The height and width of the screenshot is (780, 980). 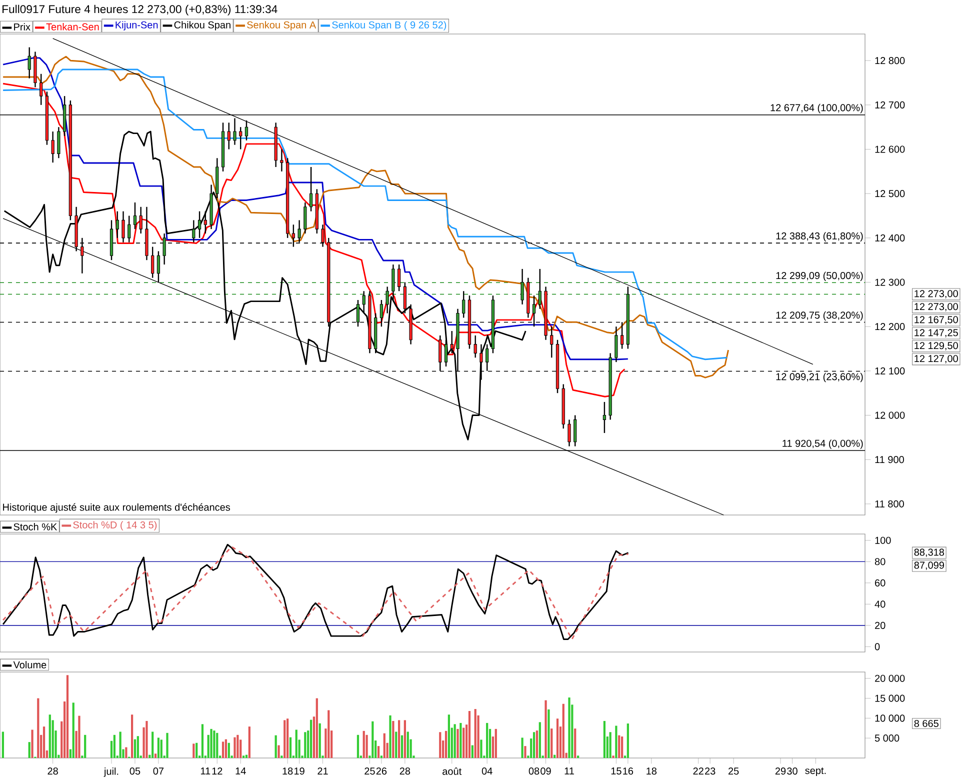 I want to click on legend-label: Stoch %D ( 14 3 5), so click(x=115, y=525).